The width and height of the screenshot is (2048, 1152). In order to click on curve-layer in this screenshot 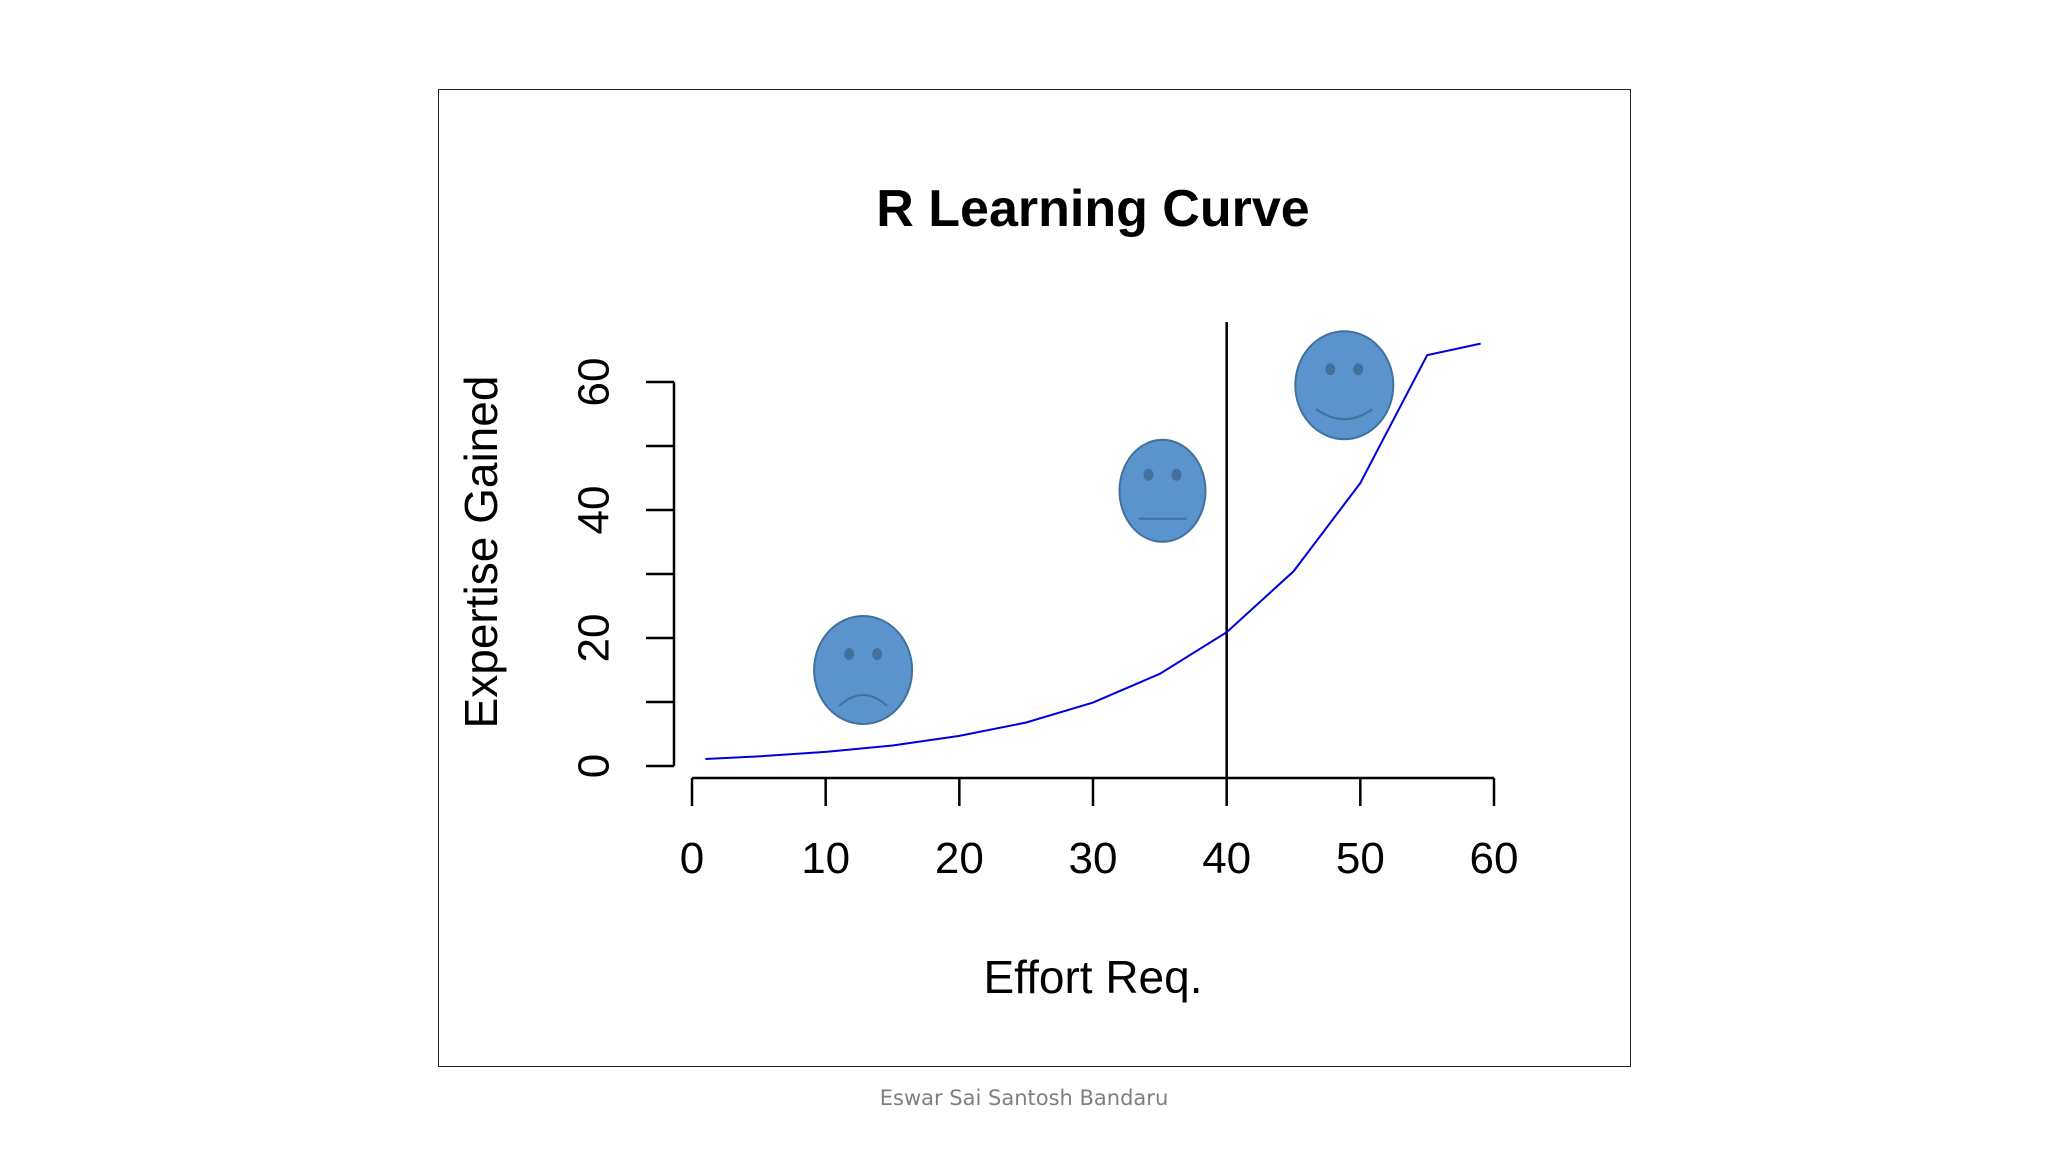, I will do `click(1093, 551)`.